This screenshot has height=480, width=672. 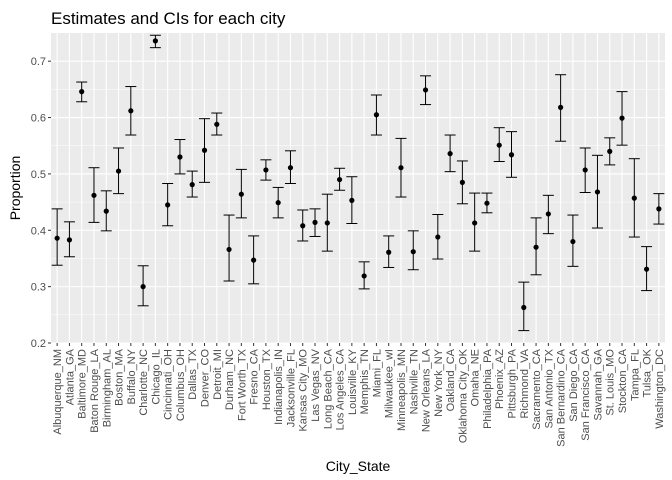 What do you see at coordinates (316, 384) in the screenshot?
I see `x-tick-label: Las Vegas_NV` at bounding box center [316, 384].